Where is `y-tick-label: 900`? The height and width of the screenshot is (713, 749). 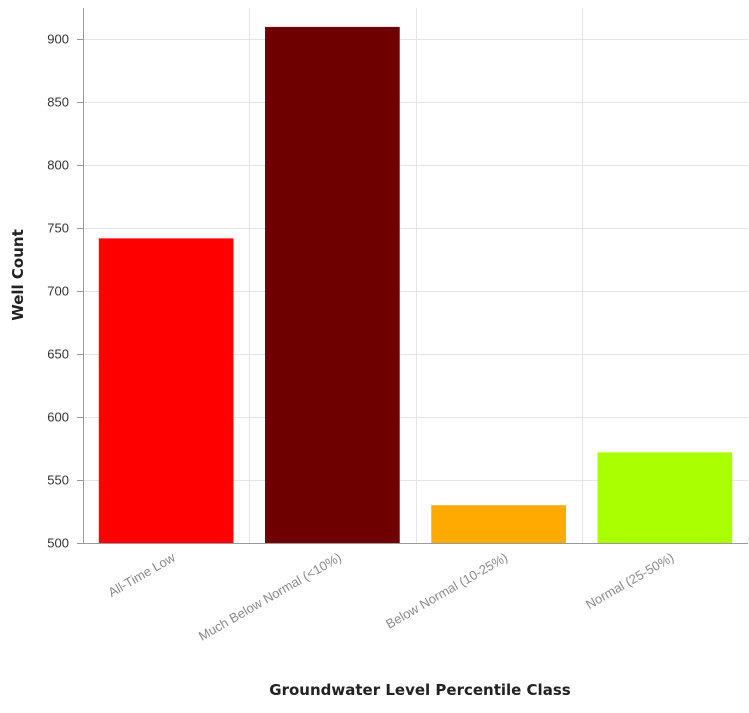
y-tick-label: 900 is located at coordinates (58, 39).